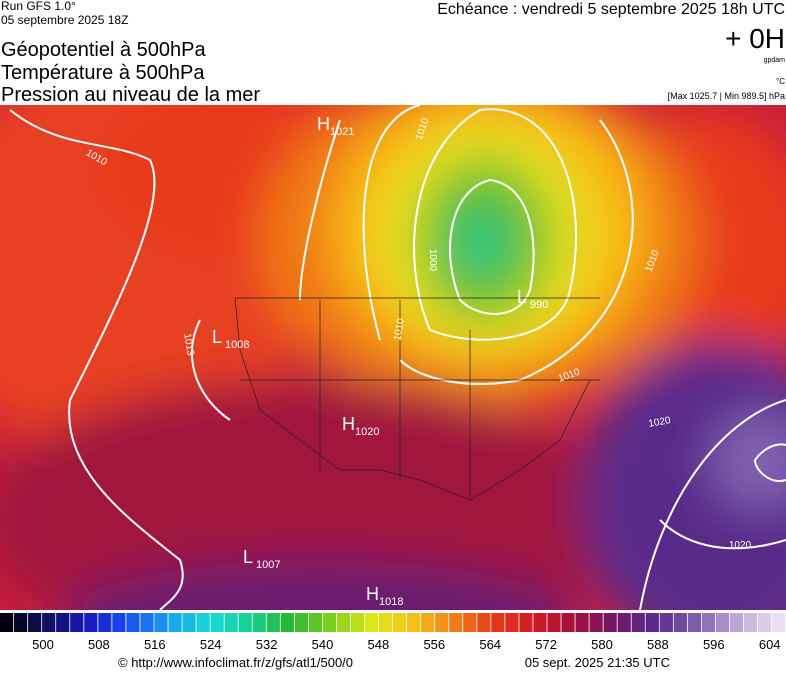 The image size is (786, 677). I want to click on colorbar-label: 516, so click(155, 644).